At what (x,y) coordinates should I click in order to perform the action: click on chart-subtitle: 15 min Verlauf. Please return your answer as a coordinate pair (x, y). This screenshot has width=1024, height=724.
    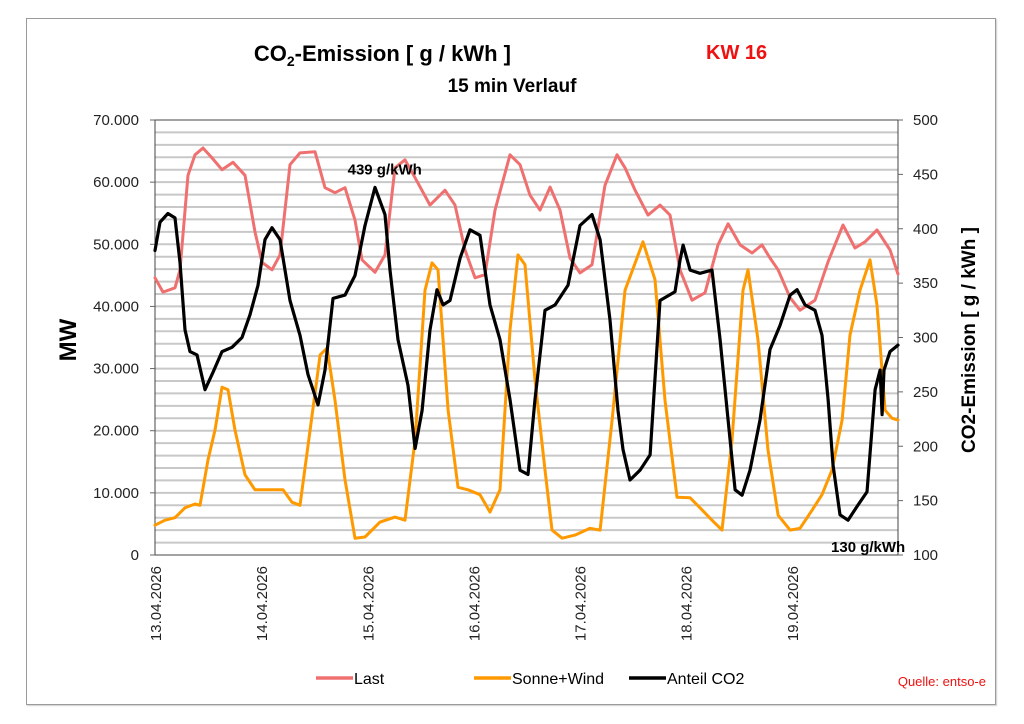
    Looking at the image, I should click on (513, 86).